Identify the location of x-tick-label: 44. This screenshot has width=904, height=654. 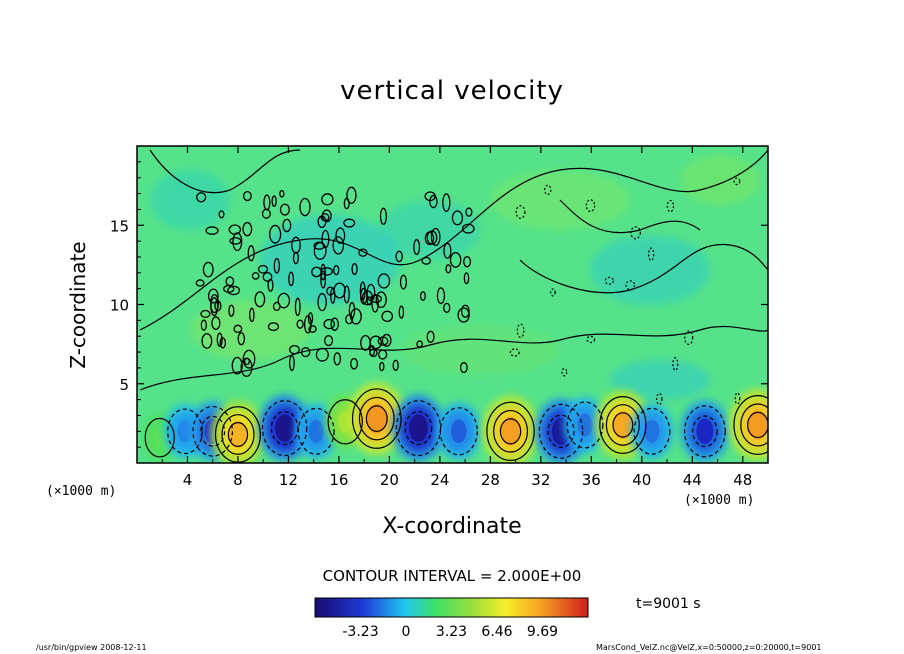
(692, 480).